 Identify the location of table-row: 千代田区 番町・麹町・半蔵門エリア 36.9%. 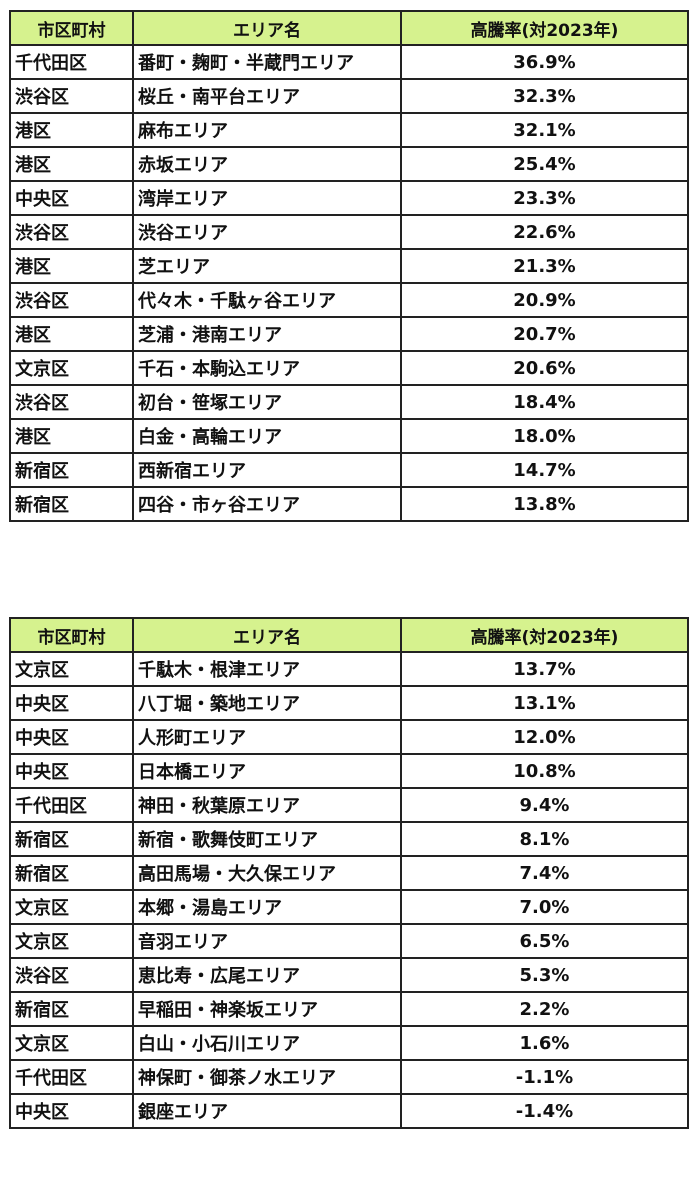
(349, 62).